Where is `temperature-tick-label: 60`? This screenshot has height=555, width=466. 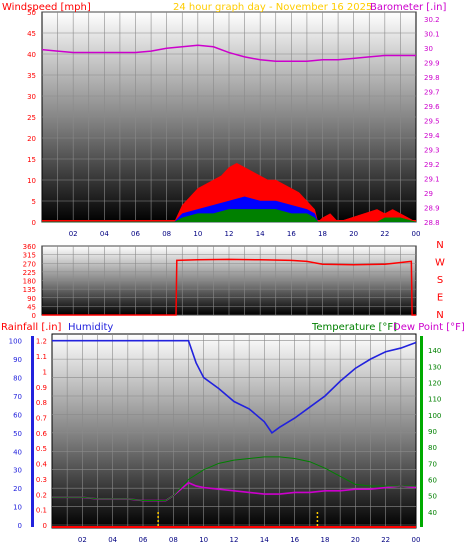 temperature-tick-label: 60 is located at coordinates (432, 481).